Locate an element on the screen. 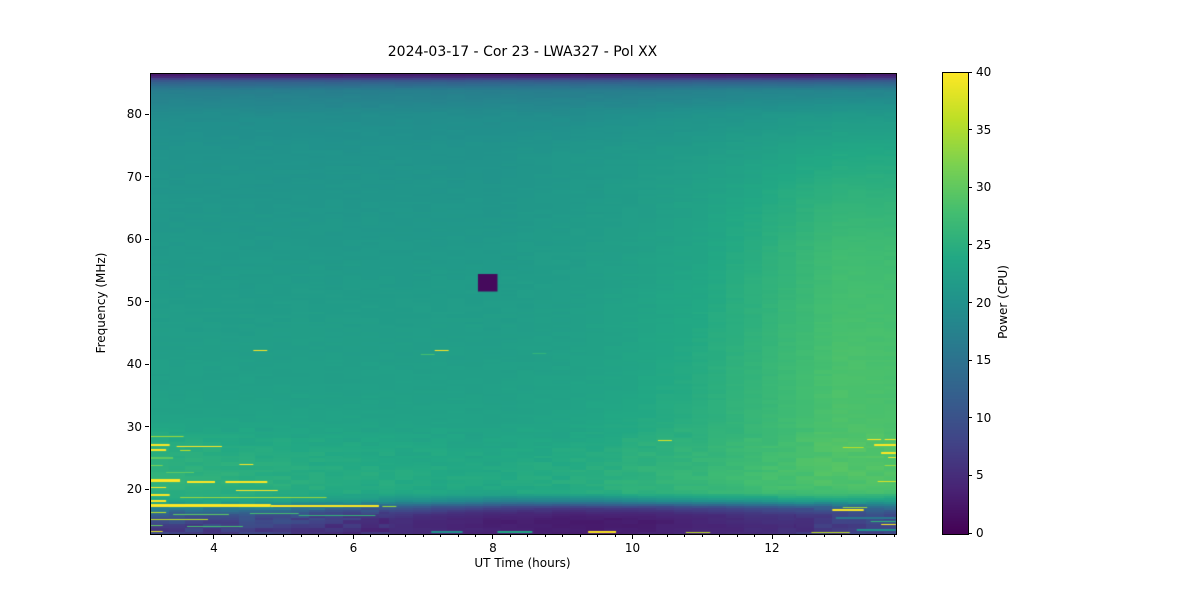 This screenshot has width=1200, height=600. x-tick-label: 12 is located at coordinates (772, 548).